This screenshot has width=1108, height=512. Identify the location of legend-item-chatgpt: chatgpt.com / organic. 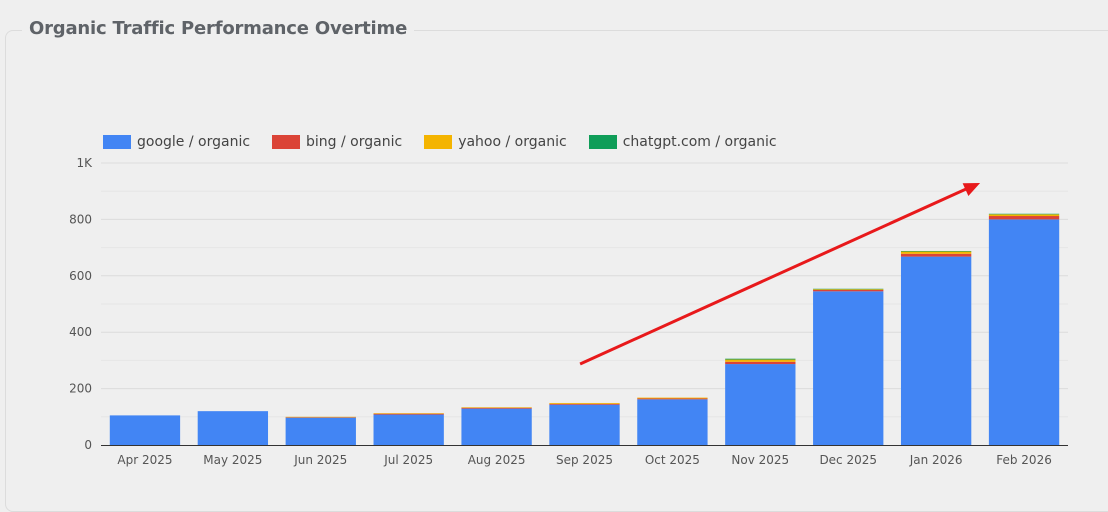
(682, 142).